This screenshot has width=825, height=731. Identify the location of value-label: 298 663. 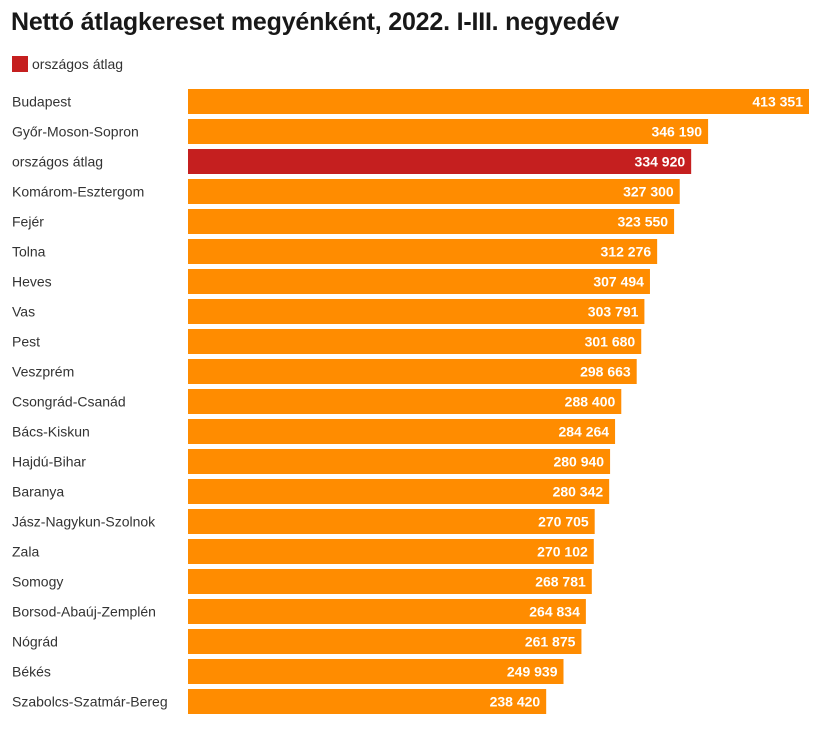
(605, 372).